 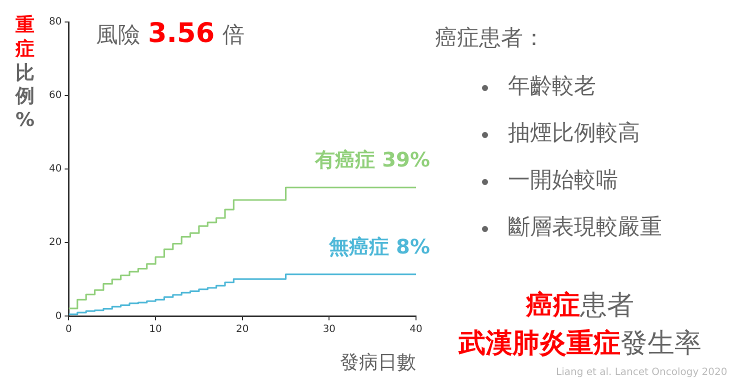 What do you see at coordinates (55, 96) in the screenshot?
I see `y-tick-label: 60` at bounding box center [55, 96].